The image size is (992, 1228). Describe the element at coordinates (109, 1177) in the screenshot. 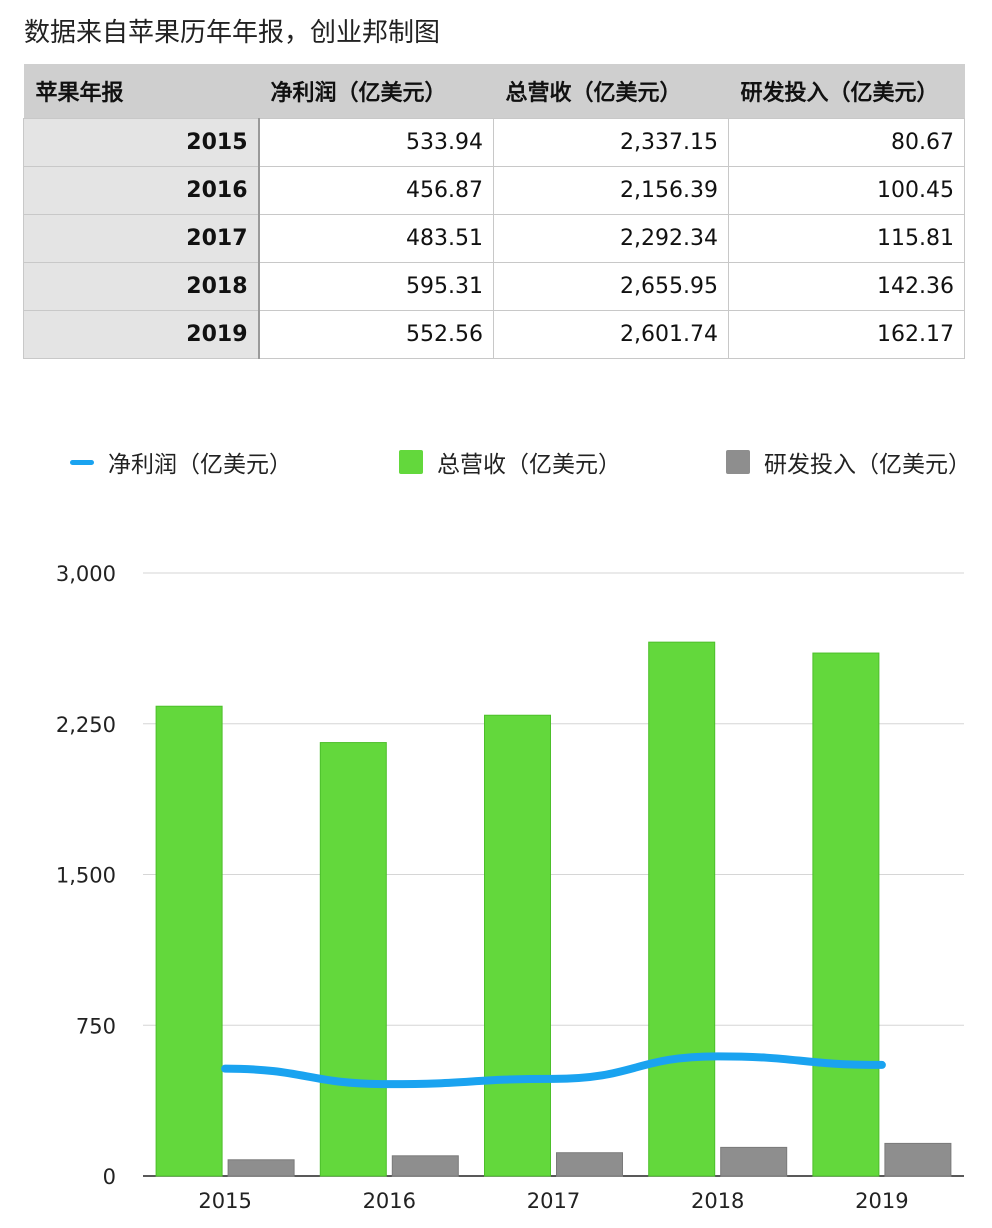

I see `y-tick-label: 0` at that location.